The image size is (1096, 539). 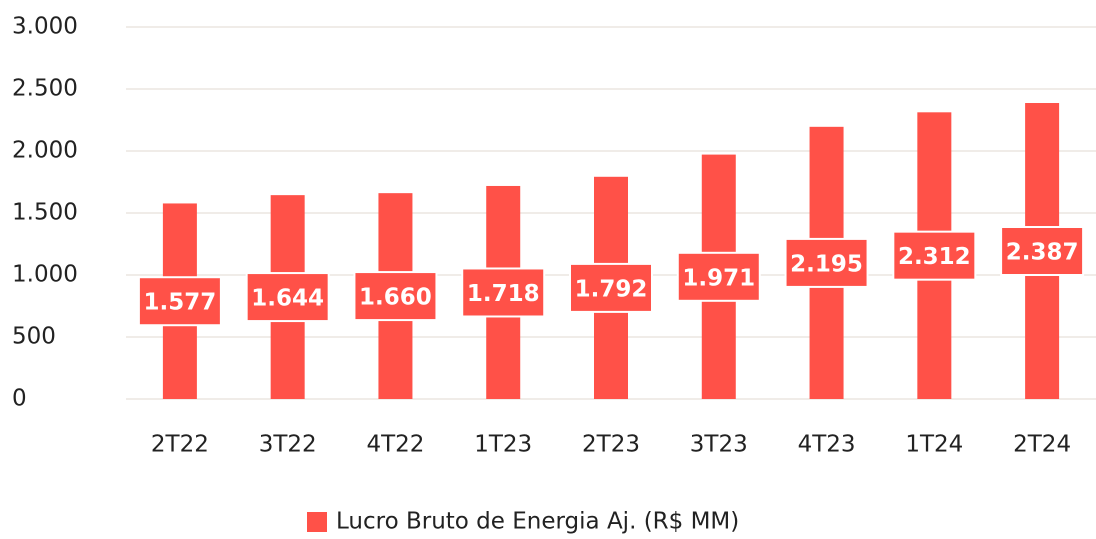 I want to click on y-tick-label: 0, so click(x=19, y=399).